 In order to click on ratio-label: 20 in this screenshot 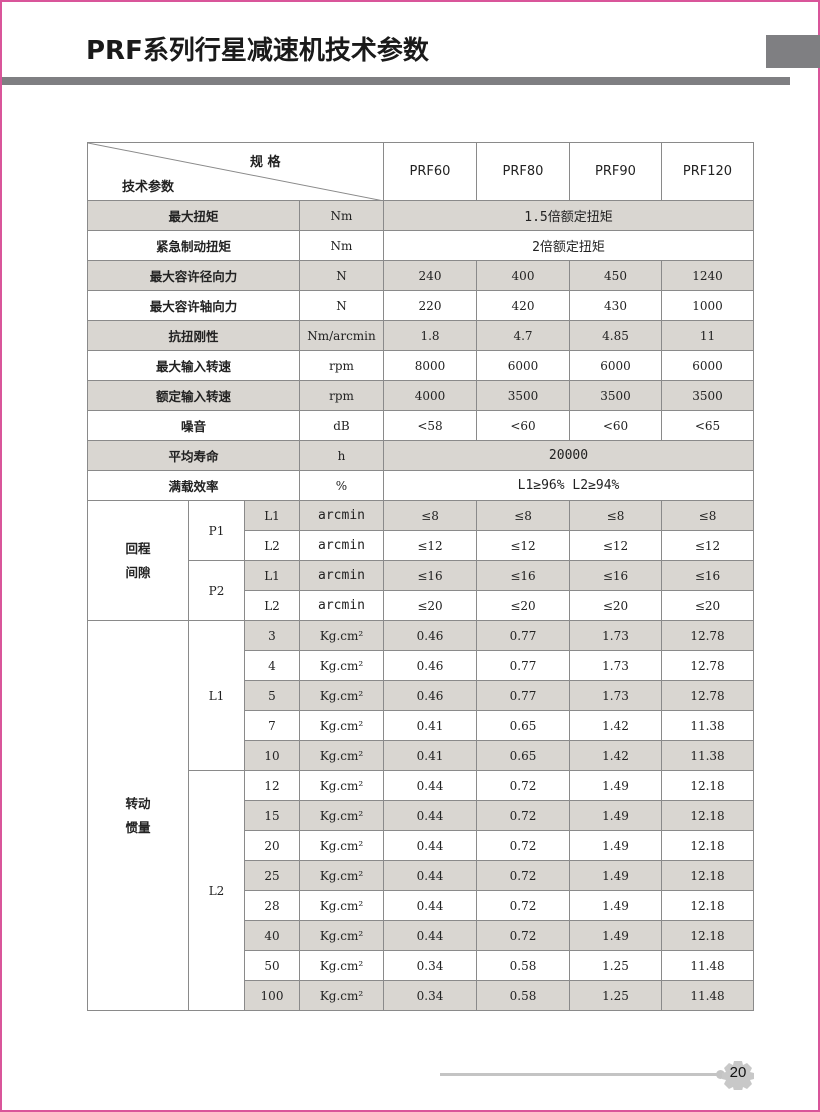, I will do `click(272, 845)`.